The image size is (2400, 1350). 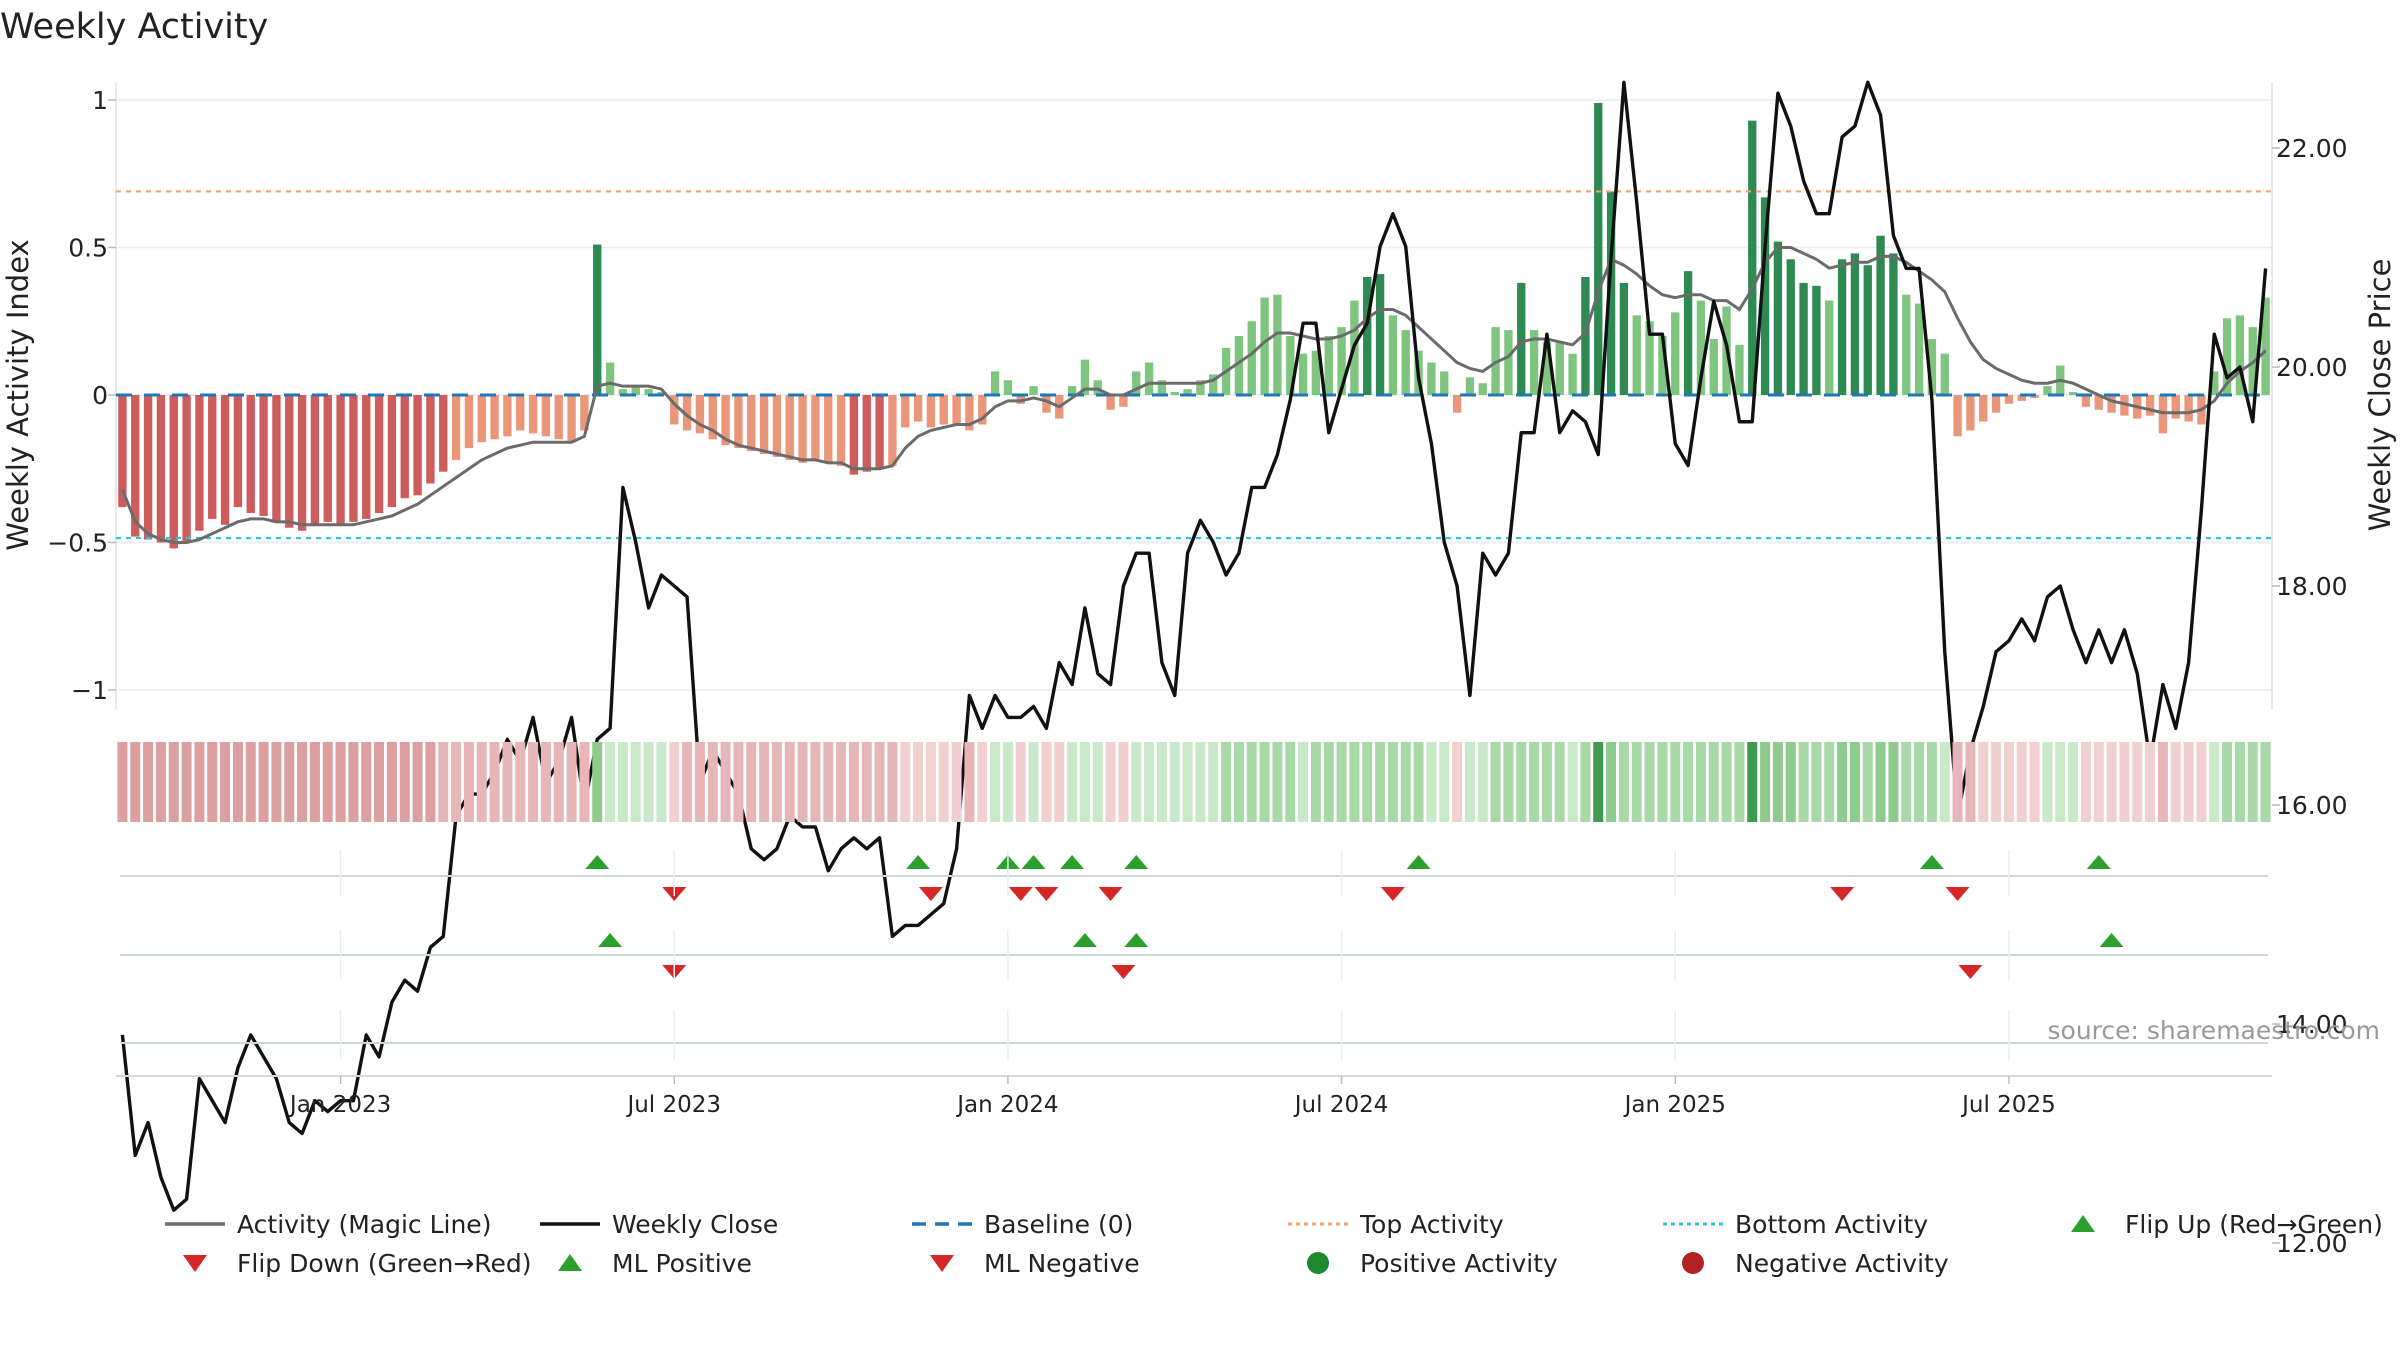 What do you see at coordinates (2380, 395) in the screenshot?
I see `y2-axis-label: Weekly Close Price` at bounding box center [2380, 395].